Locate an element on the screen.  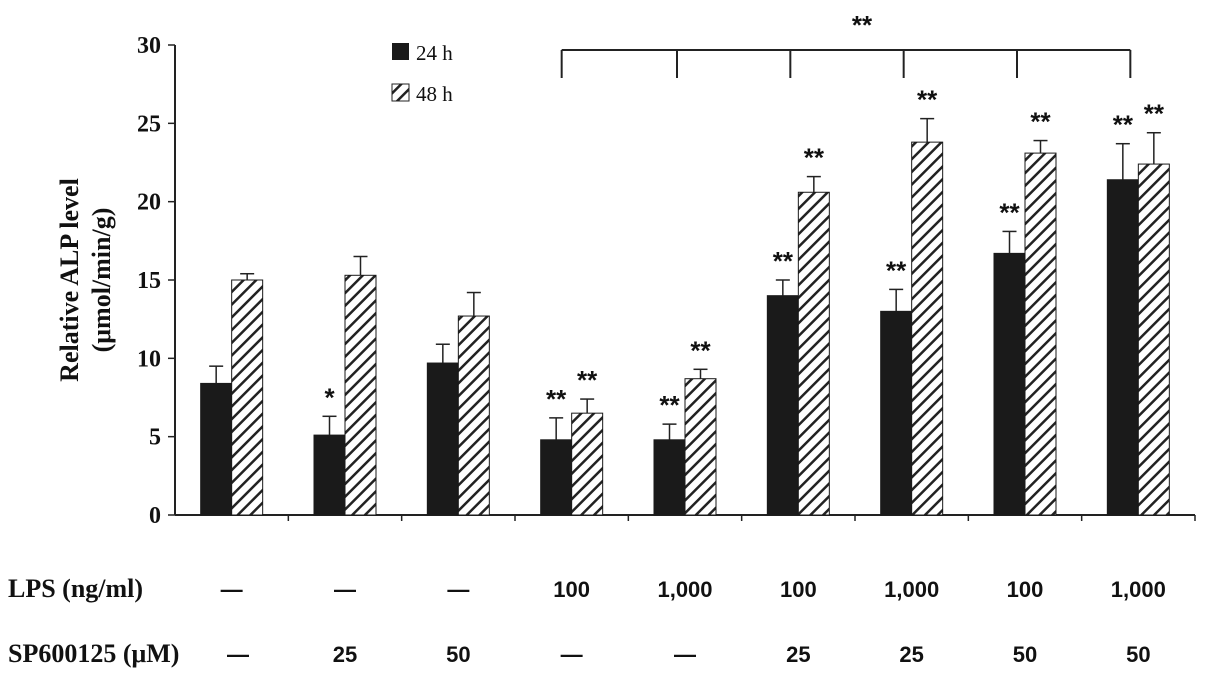
comparison-bracket: ** is located at coordinates (846, 44).